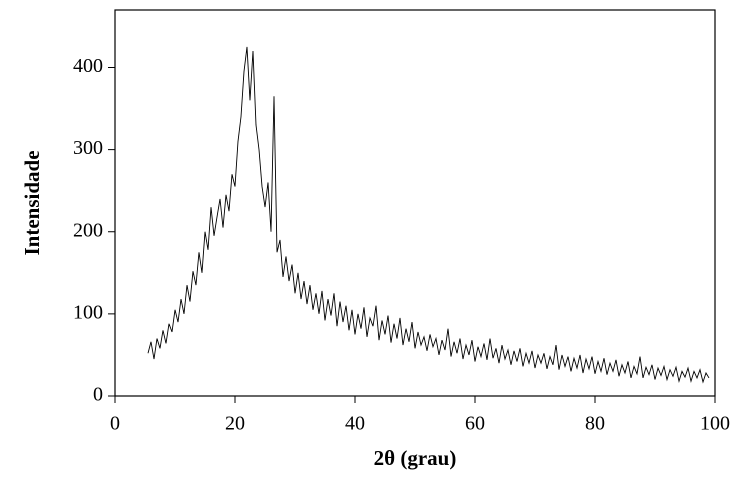 This screenshot has height=488, width=752. What do you see at coordinates (88, 148) in the screenshot?
I see `y-tick-label: 300` at bounding box center [88, 148].